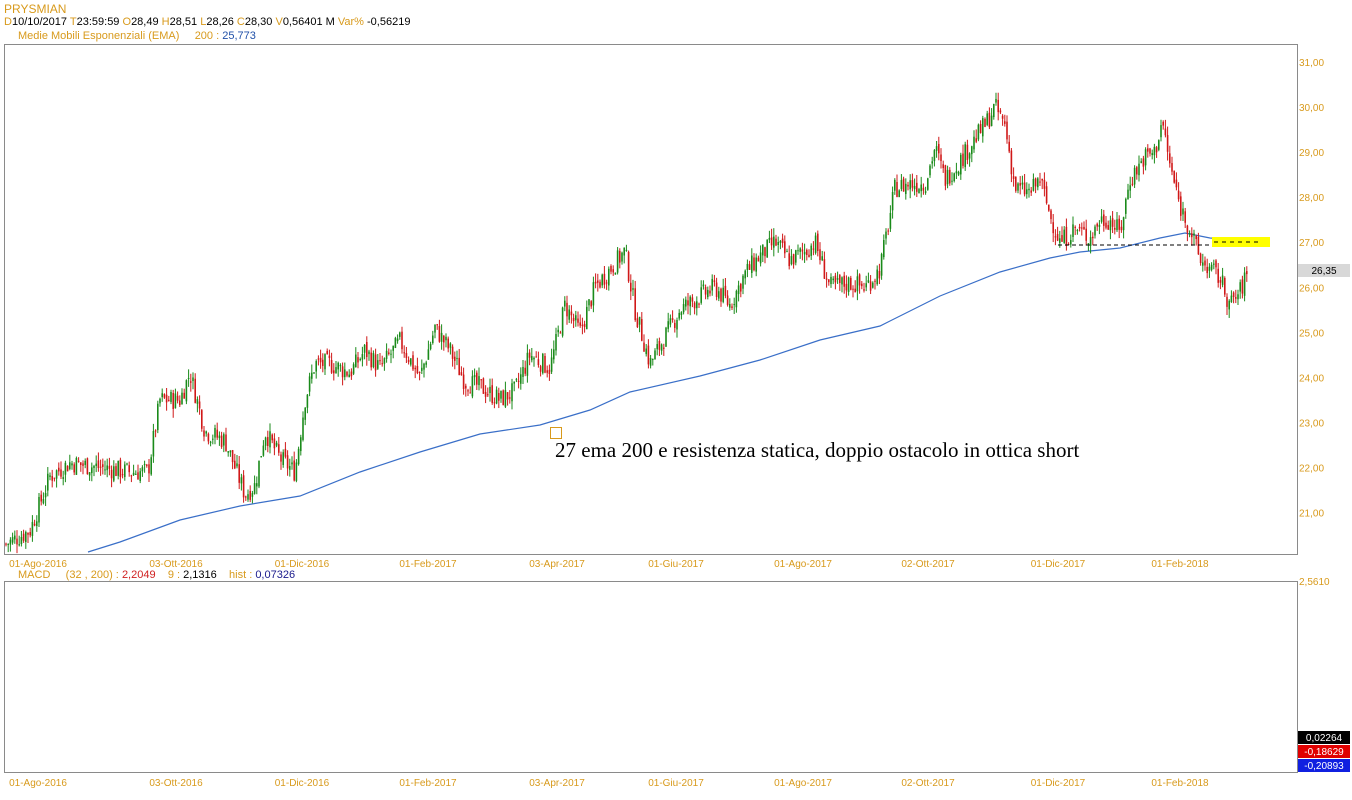 The height and width of the screenshot is (800, 1352). I want to click on price-axis-label: 29,00, so click(1311, 153).